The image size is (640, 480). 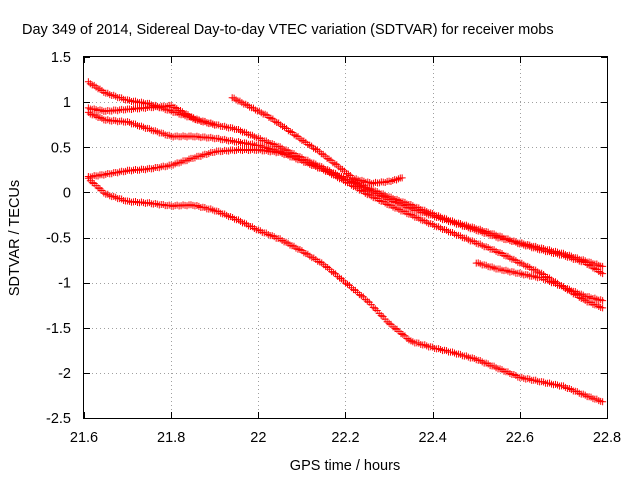 What do you see at coordinates (171, 438) in the screenshot?
I see `x-tick-label: 21.8` at bounding box center [171, 438].